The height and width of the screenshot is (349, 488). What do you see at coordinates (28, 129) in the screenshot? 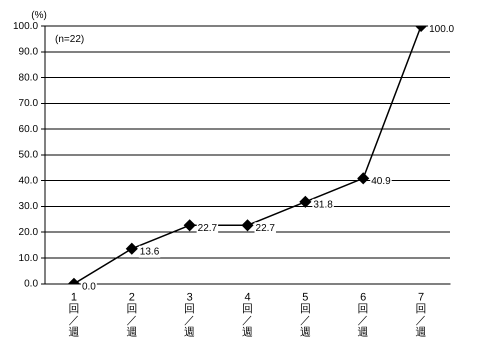
I see `y-tick-label: 60.0` at bounding box center [28, 129].